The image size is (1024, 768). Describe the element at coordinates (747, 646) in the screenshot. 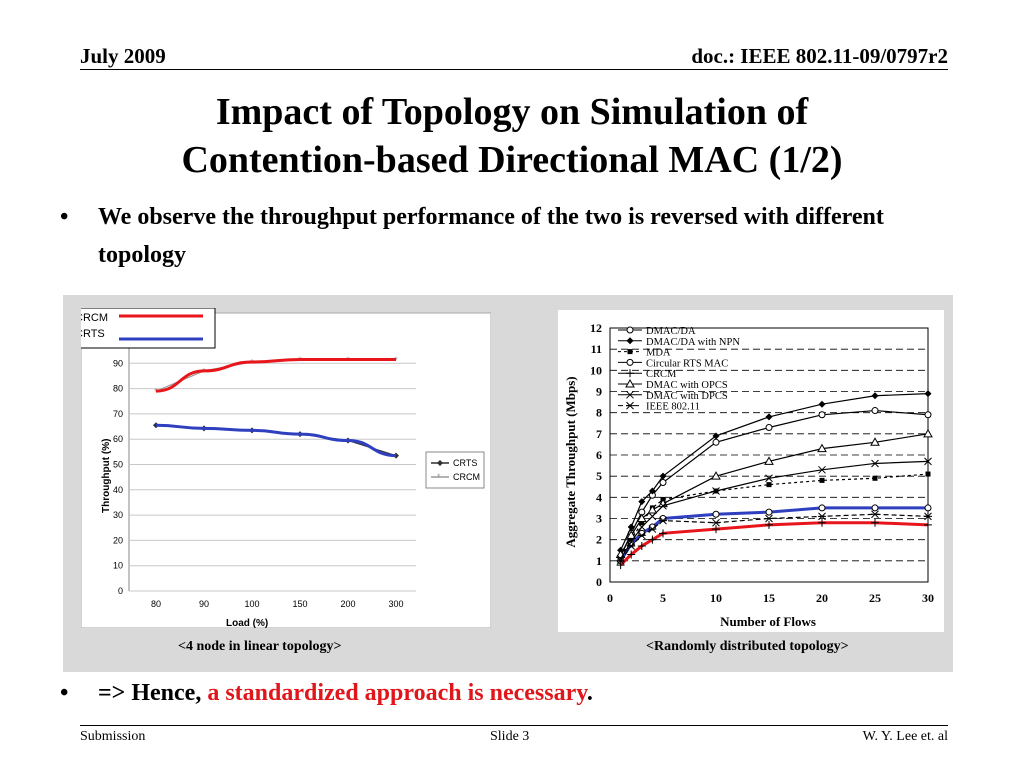

I see `caption-random-topology: <Randomly distributed topology>` at that location.